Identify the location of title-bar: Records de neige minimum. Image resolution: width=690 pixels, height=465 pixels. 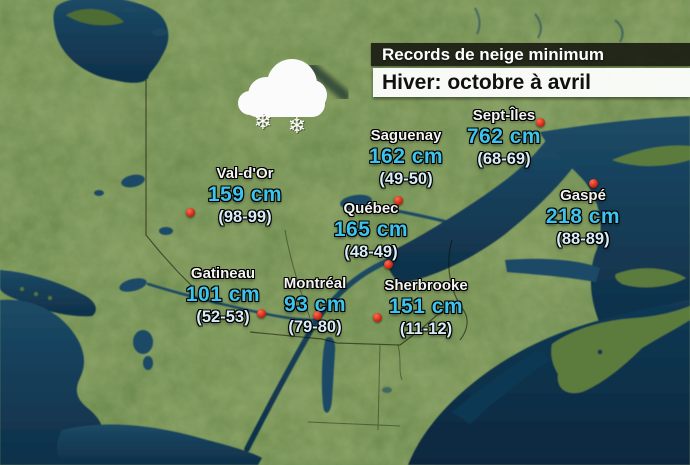
(530, 54).